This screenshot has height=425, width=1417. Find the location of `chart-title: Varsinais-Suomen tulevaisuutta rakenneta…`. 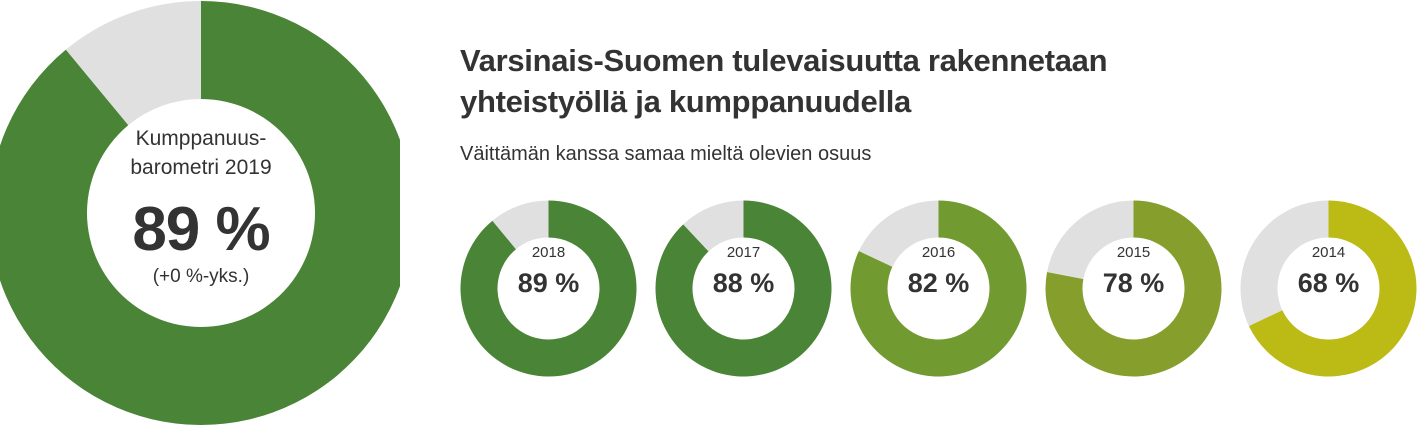

chart-title: Varsinais-Suomen tulevaisuutta rakenneta… is located at coordinates (930, 81).